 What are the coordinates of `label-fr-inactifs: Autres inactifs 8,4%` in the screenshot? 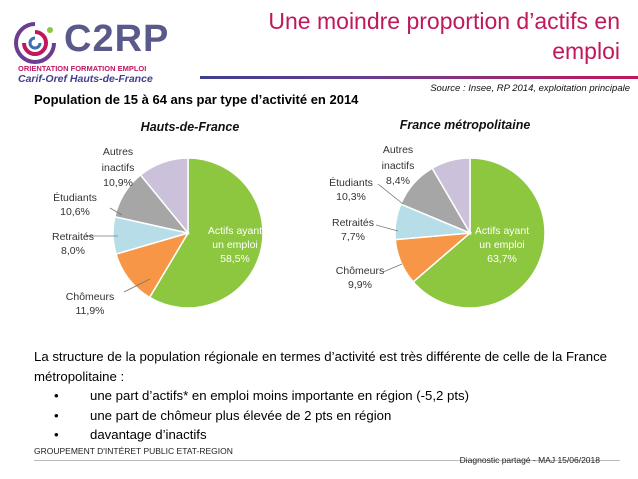 It's located at (398, 165).